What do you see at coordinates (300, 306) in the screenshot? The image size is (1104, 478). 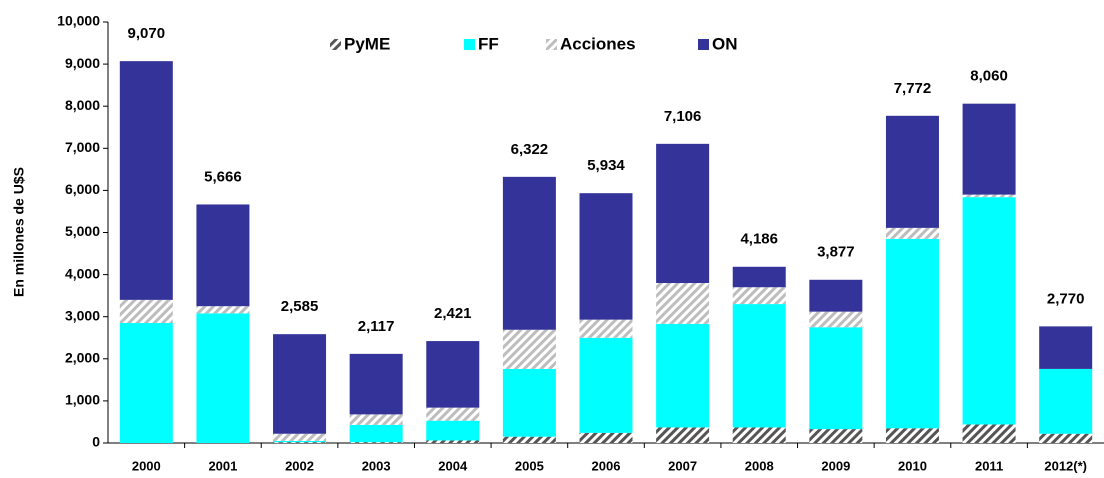 I see `total-label: 2,585` at bounding box center [300, 306].